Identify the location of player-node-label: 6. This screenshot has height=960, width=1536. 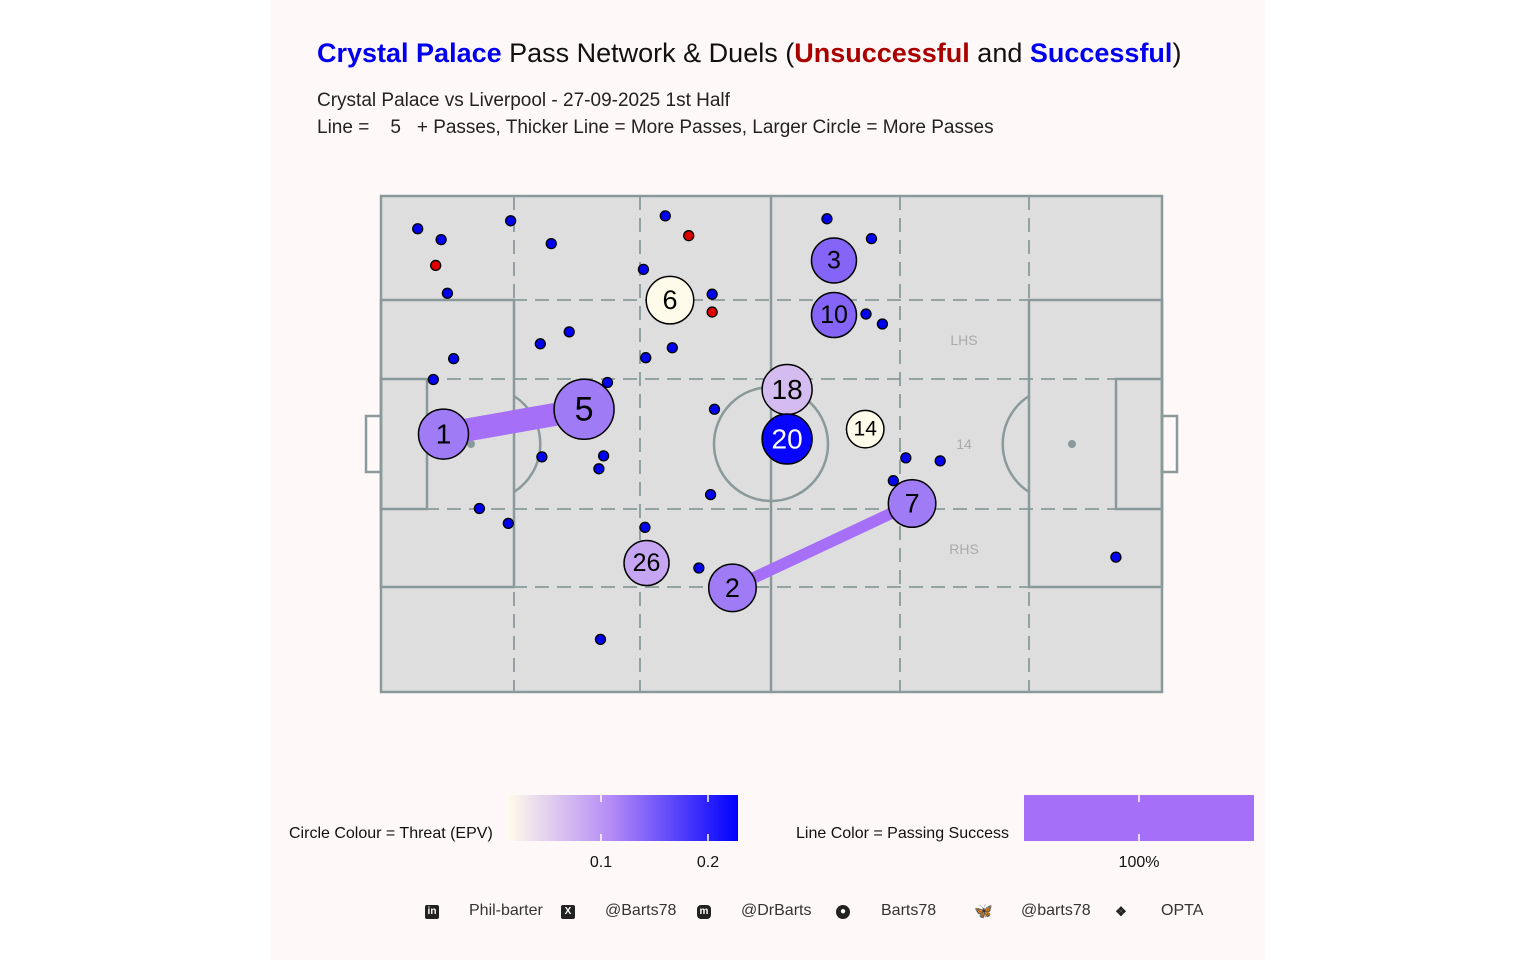
(669, 300).